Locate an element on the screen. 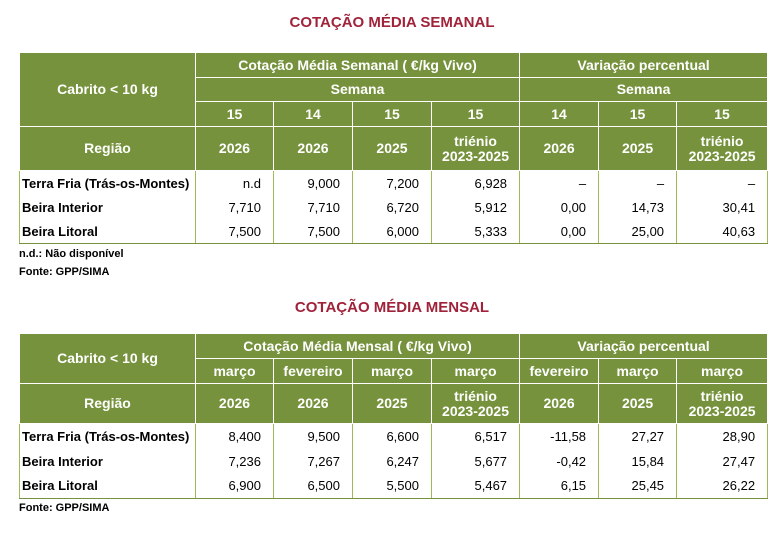 Image resolution: width=784 pixels, height=549 pixels. table-cell: n.d is located at coordinates (234, 183).